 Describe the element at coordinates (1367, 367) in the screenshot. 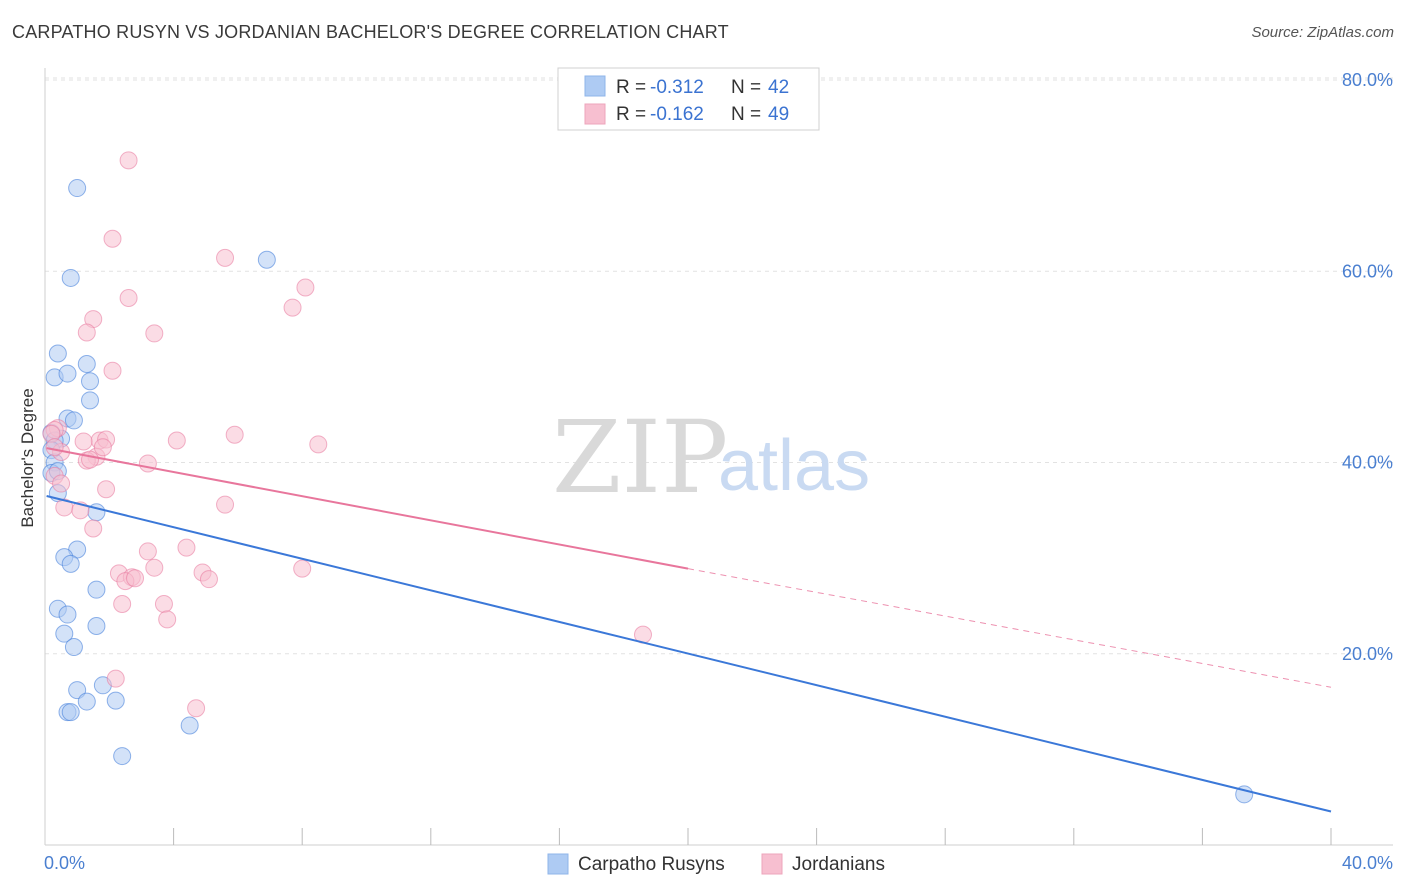

I see `y-tick-labels: 20.0% 40.0% 60.0% 80.0%` at that location.